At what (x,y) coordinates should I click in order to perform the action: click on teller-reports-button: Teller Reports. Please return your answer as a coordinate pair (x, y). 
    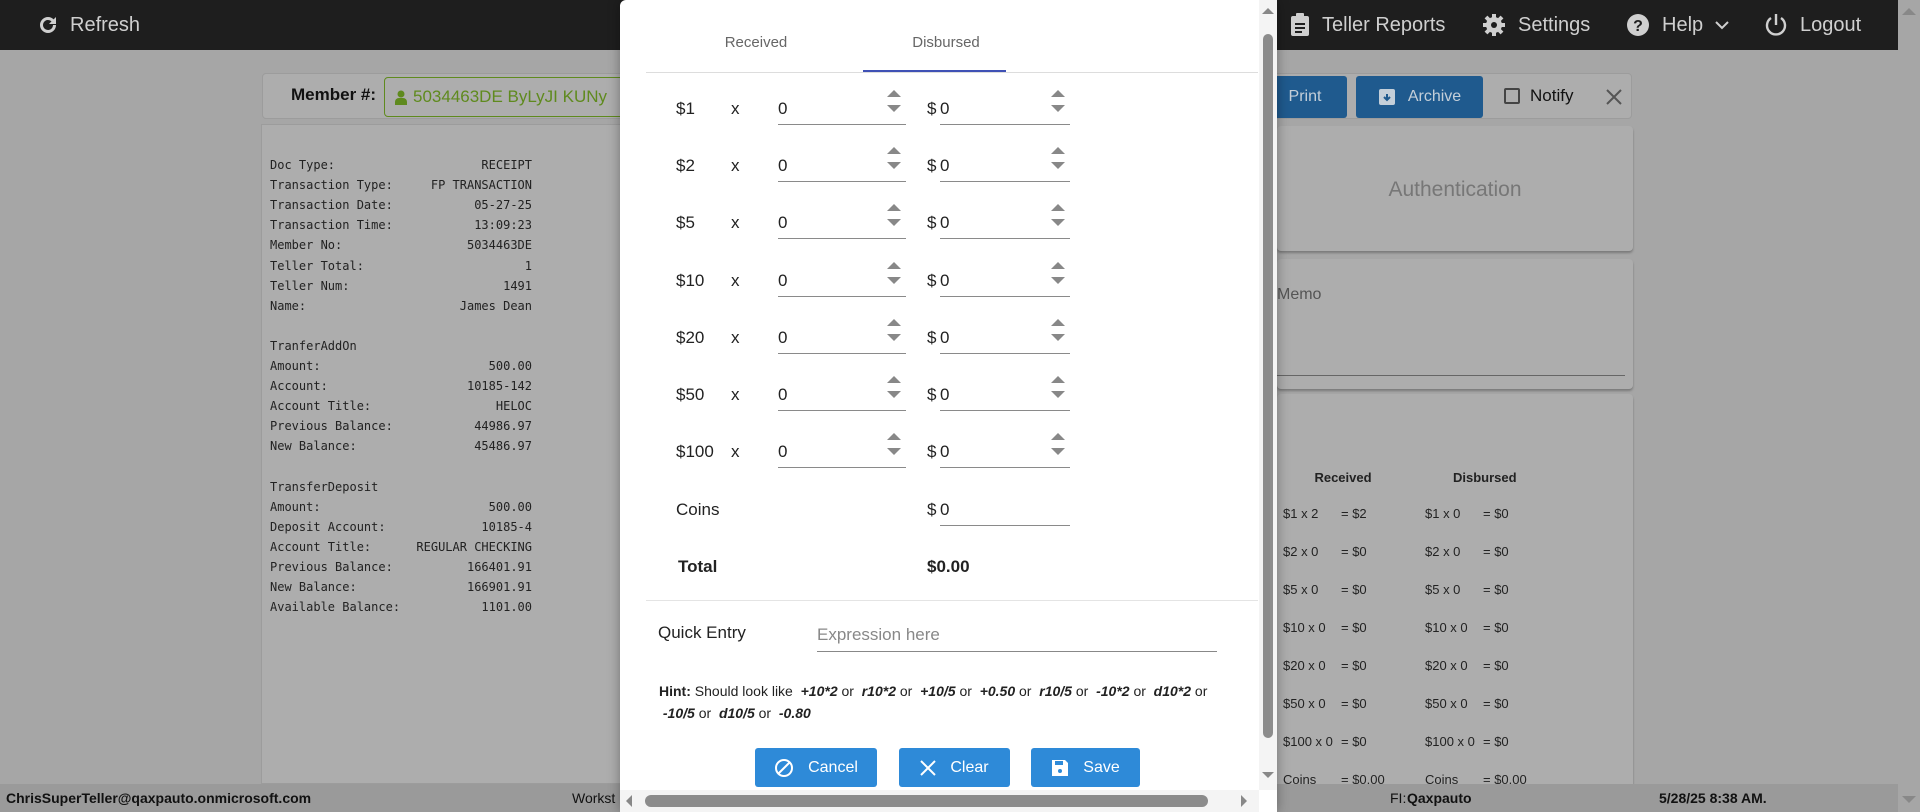
    Looking at the image, I should click on (1367, 25).